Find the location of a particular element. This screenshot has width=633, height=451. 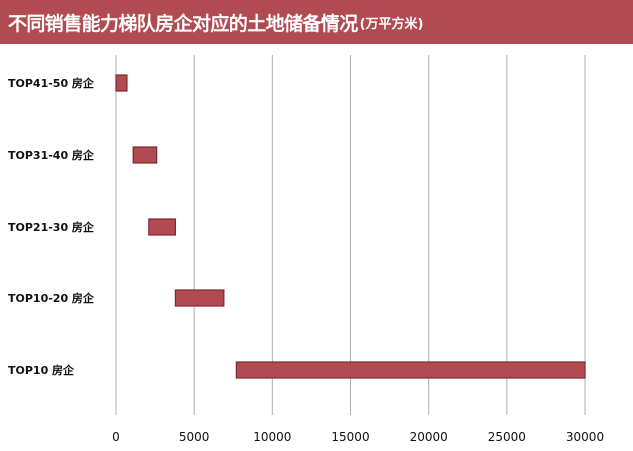

x-tick-label: 0 is located at coordinates (116, 437).